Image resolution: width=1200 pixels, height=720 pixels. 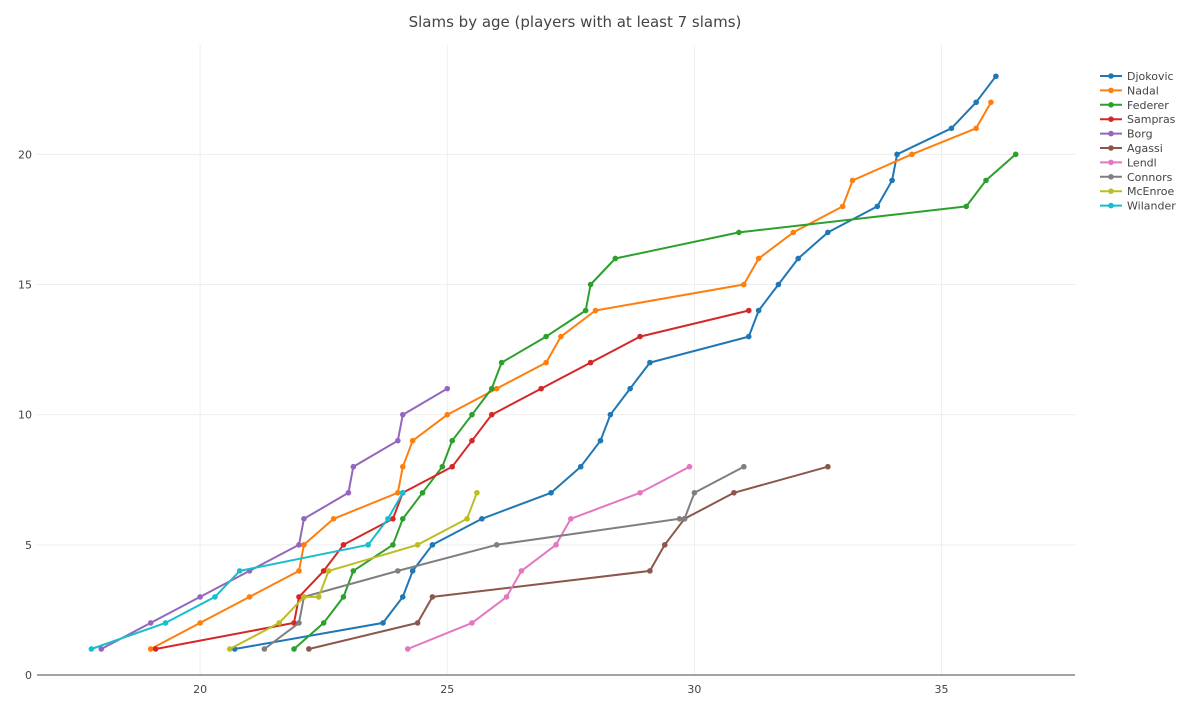 What do you see at coordinates (25, 285) in the screenshot?
I see `y-tick-label: 15` at bounding box center [25, 285].